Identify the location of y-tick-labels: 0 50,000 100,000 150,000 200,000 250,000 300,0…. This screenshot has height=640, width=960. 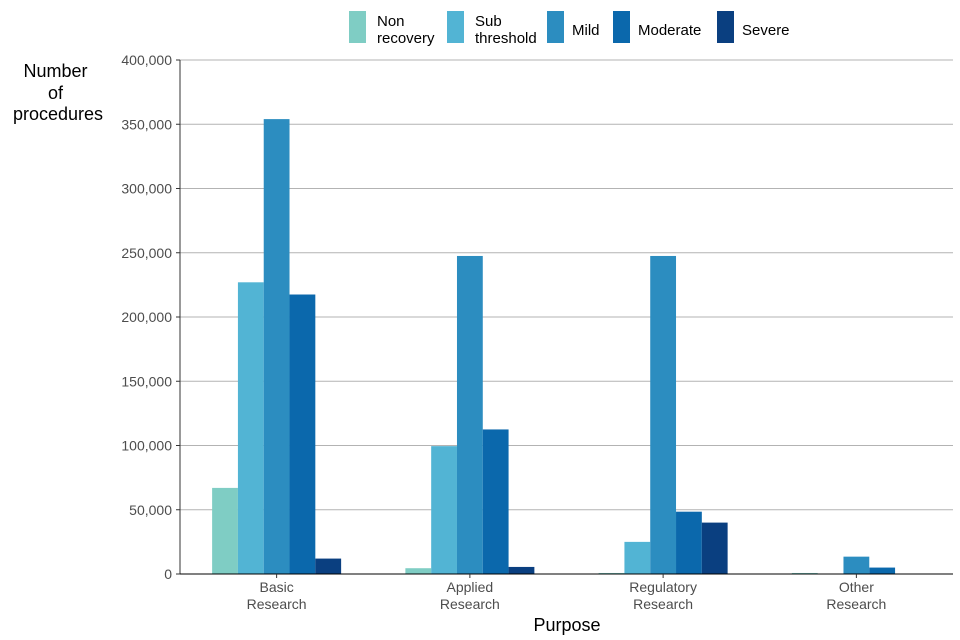
(146, 317).